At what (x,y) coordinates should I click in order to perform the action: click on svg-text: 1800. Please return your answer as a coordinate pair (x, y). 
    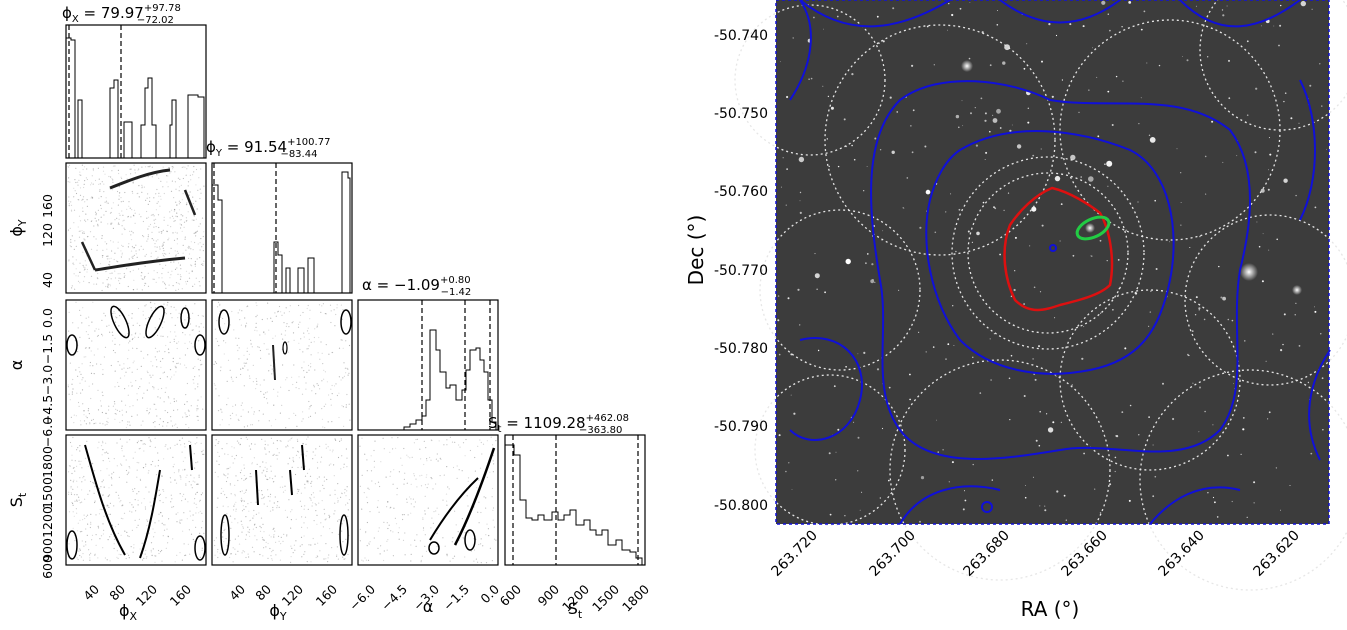
    Looking at the image, I should click on (47, 462).